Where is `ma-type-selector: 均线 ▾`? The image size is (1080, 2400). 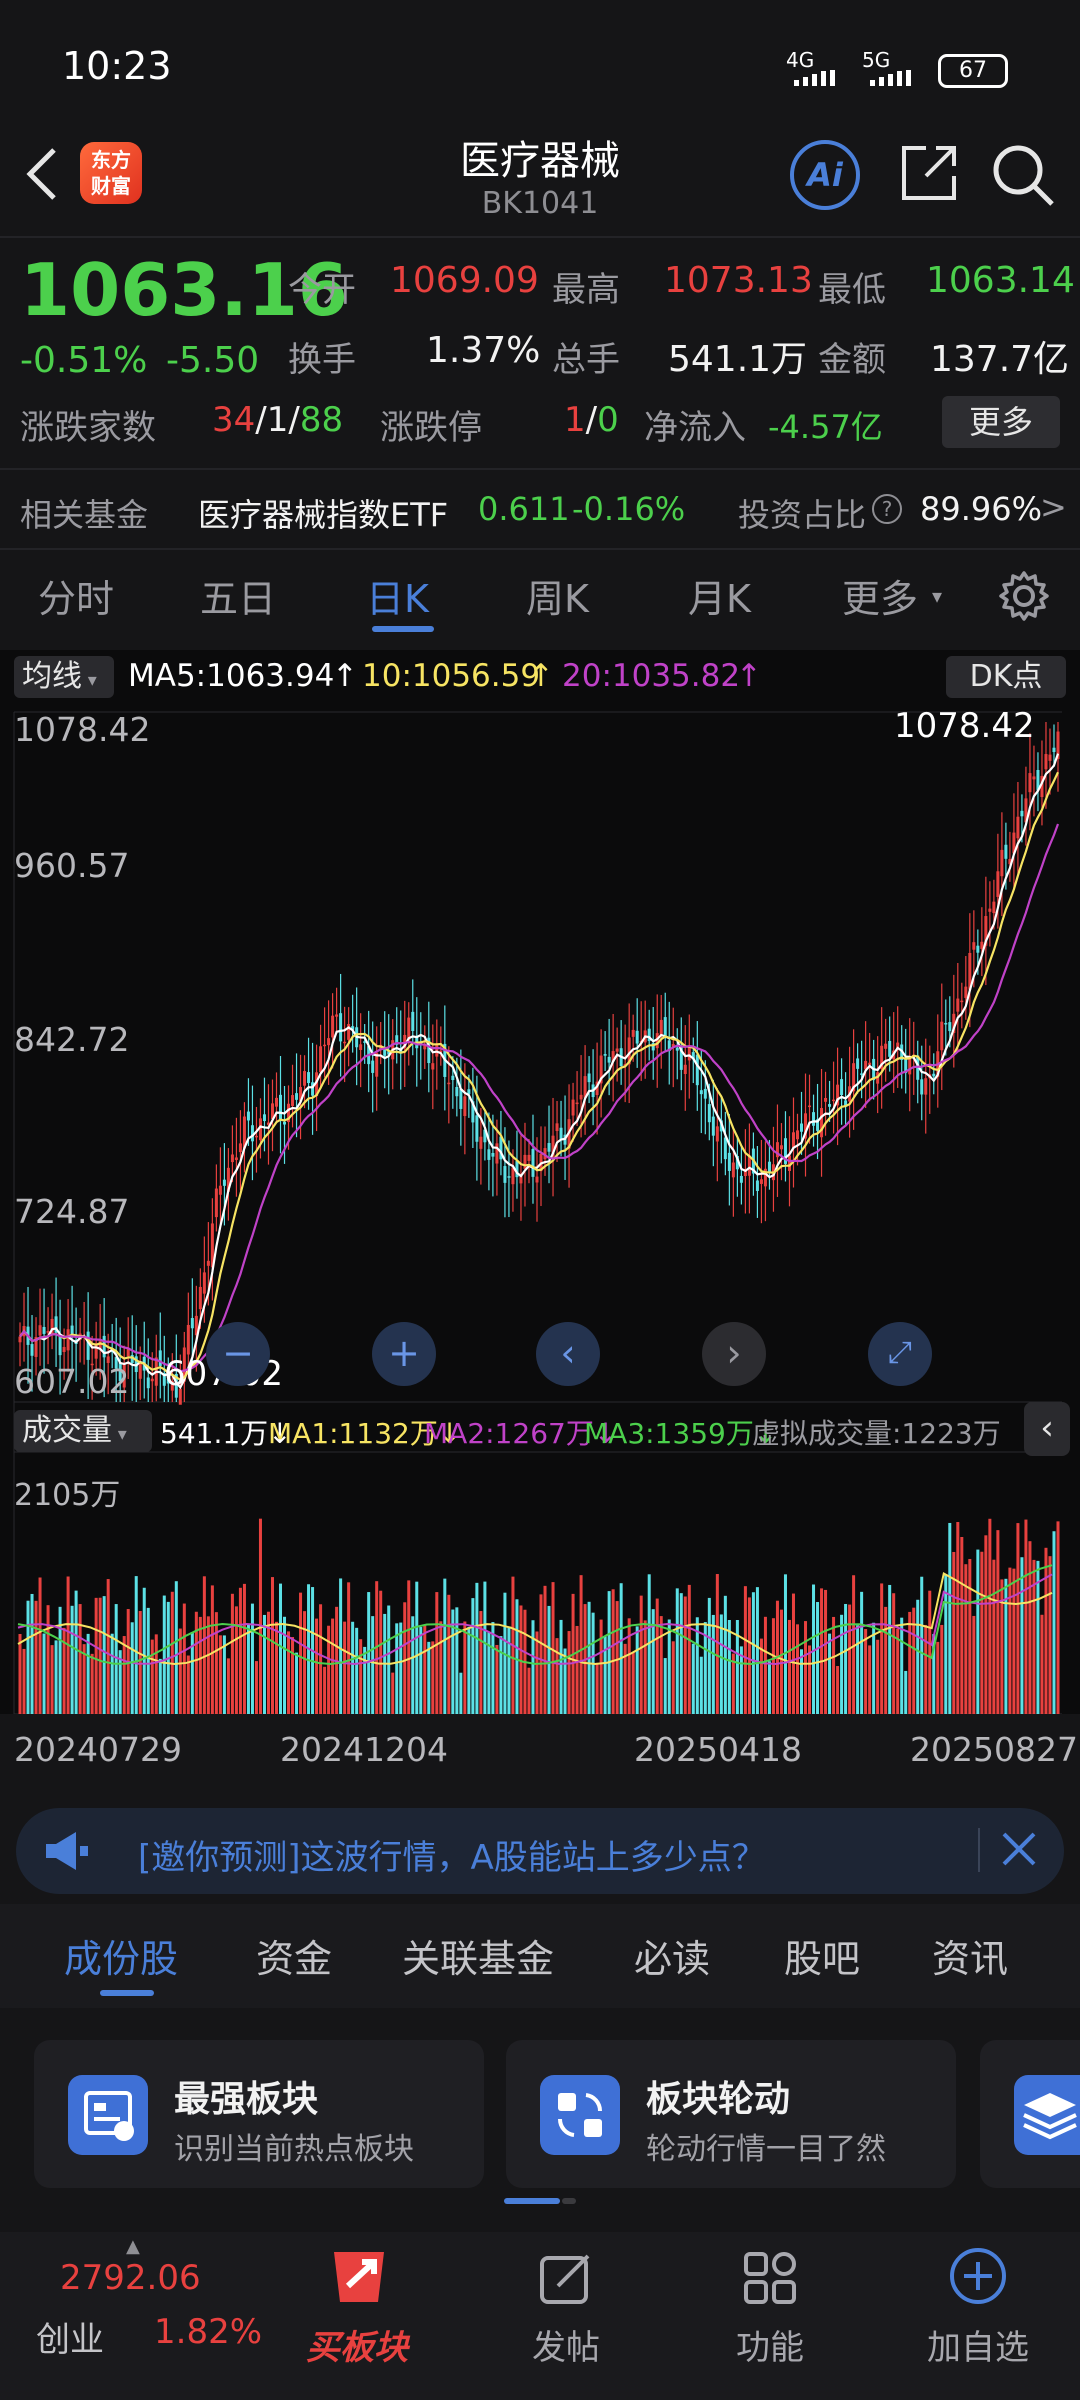
ma-type-selector: 均线 ▾ is located at coordinates (64, 677).